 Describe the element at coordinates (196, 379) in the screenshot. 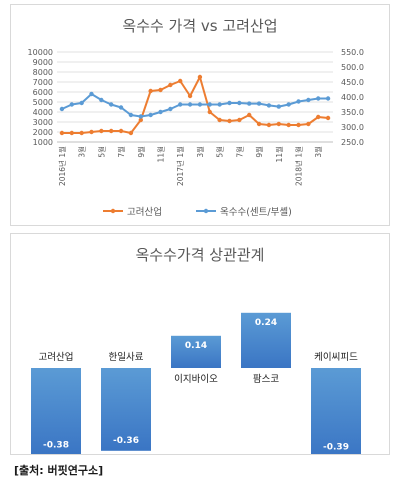

I see `category-label: 이지바이오` at that location.